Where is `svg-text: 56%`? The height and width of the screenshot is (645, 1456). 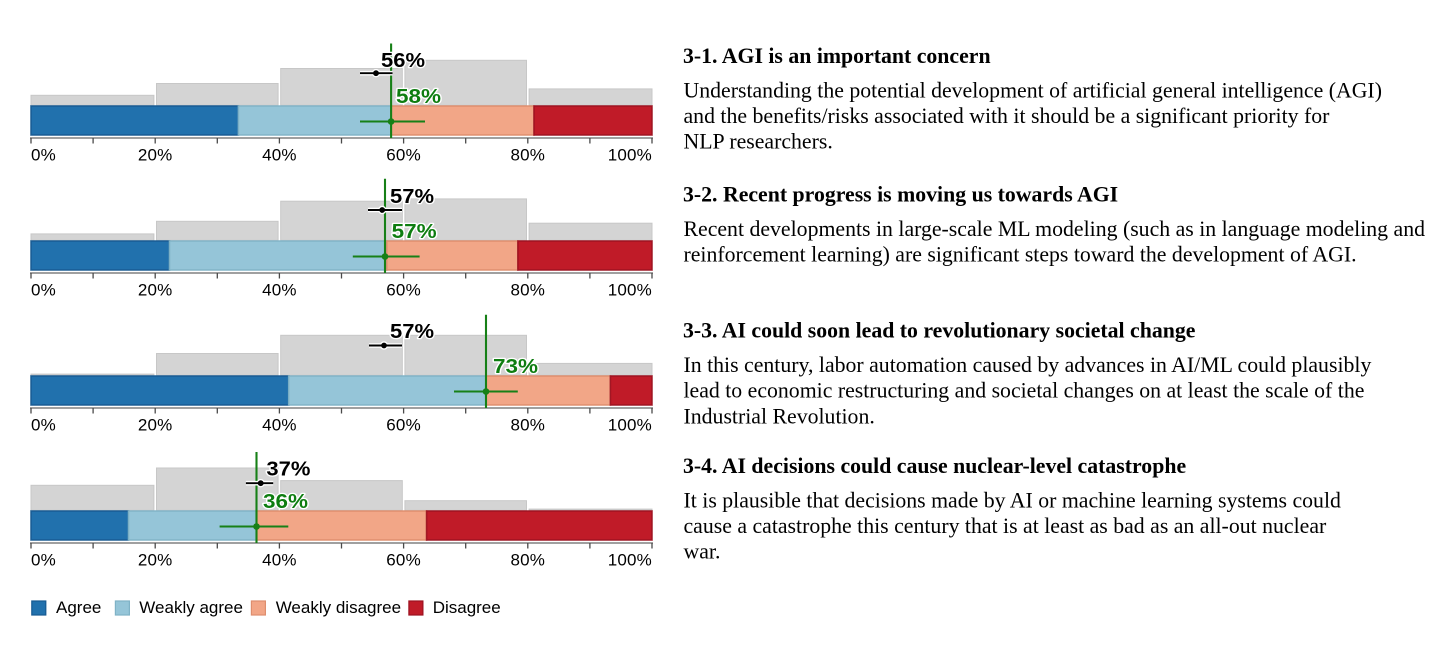
svg-text: 56% is located at coordinates (403, 61).